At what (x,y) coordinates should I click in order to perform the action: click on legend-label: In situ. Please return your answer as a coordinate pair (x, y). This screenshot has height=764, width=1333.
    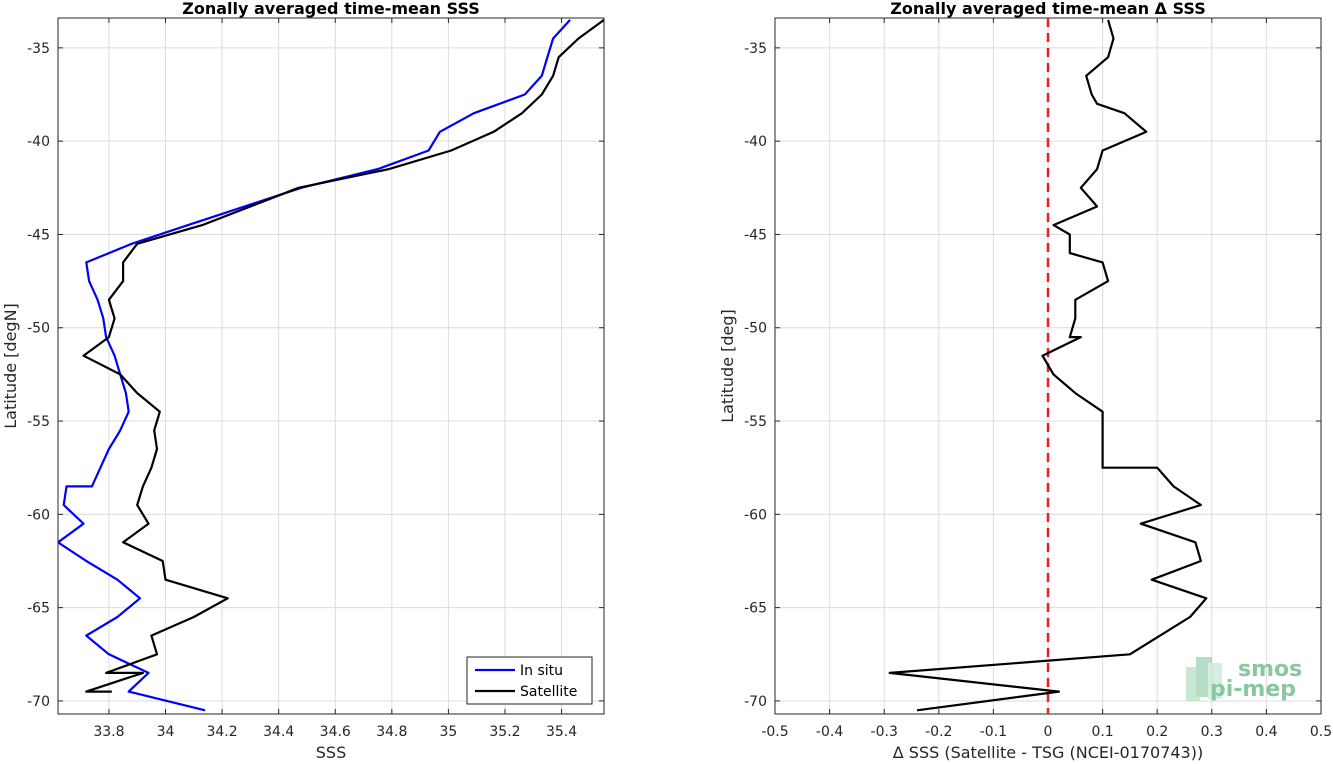
    Looking at the image, I should click on (541, 671).